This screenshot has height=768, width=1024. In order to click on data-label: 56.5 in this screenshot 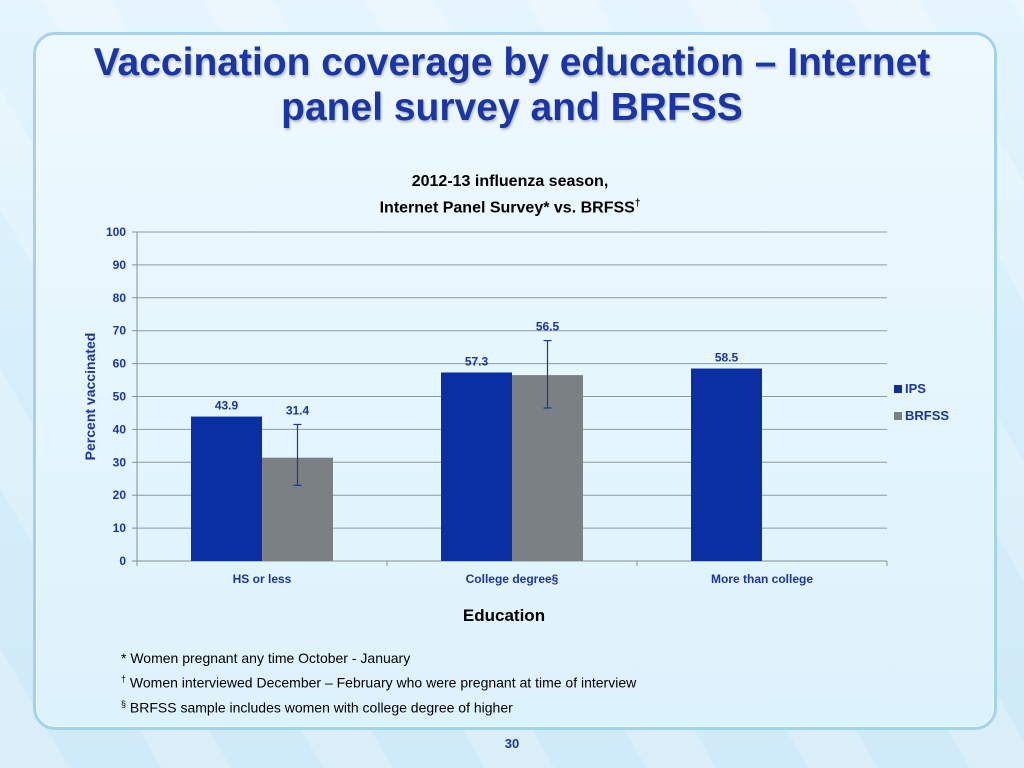, I will do `click(548, 327)`.